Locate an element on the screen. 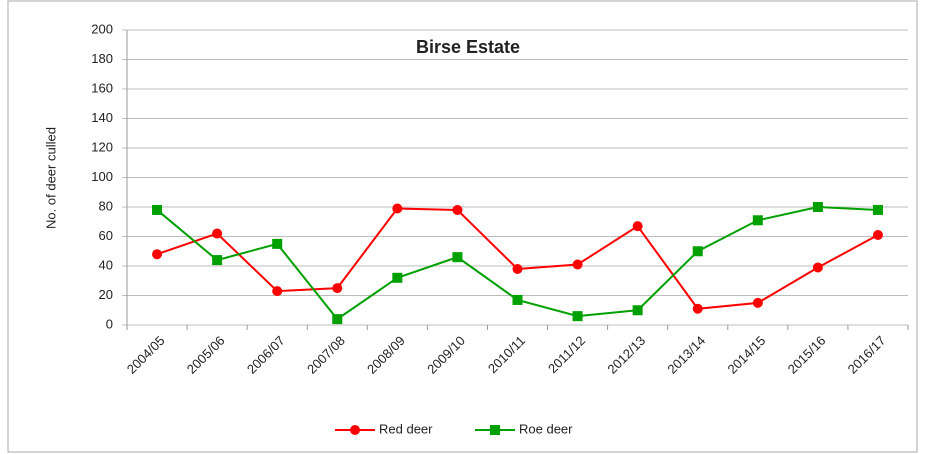  y-tick-label: 20 is located at coordinates (106, 294).